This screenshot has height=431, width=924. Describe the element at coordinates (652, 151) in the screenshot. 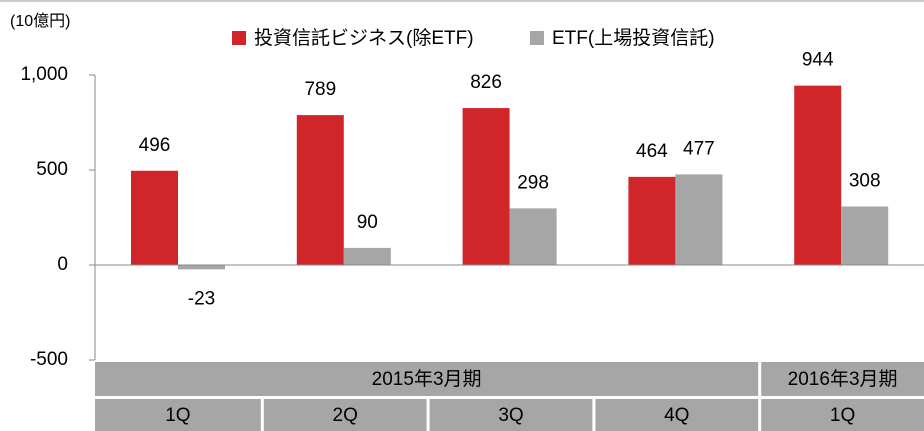

I see `data-label: 464` at that location.